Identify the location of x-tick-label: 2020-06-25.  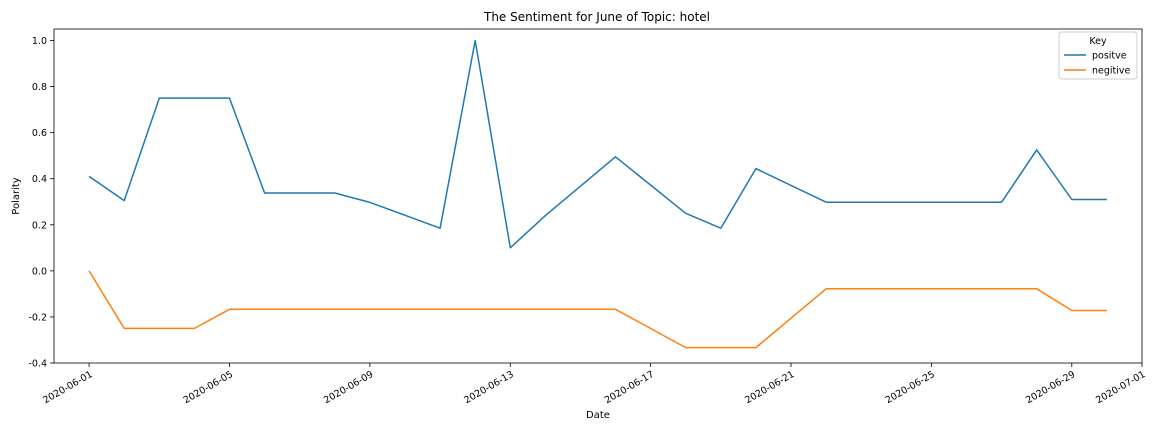
(910, 387).